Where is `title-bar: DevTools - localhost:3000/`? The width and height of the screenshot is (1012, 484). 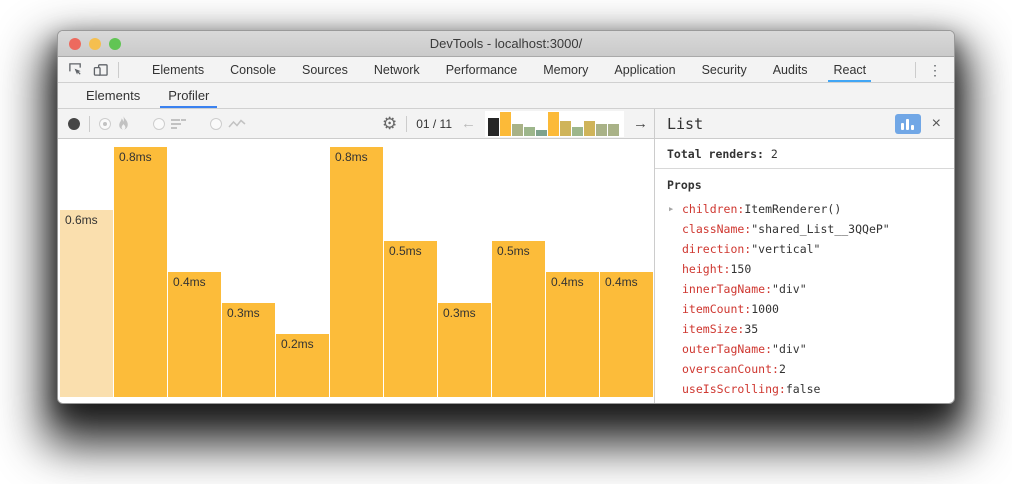
title-bar: DevTools - localhost:3000/ is located at coordinates (506, 44).